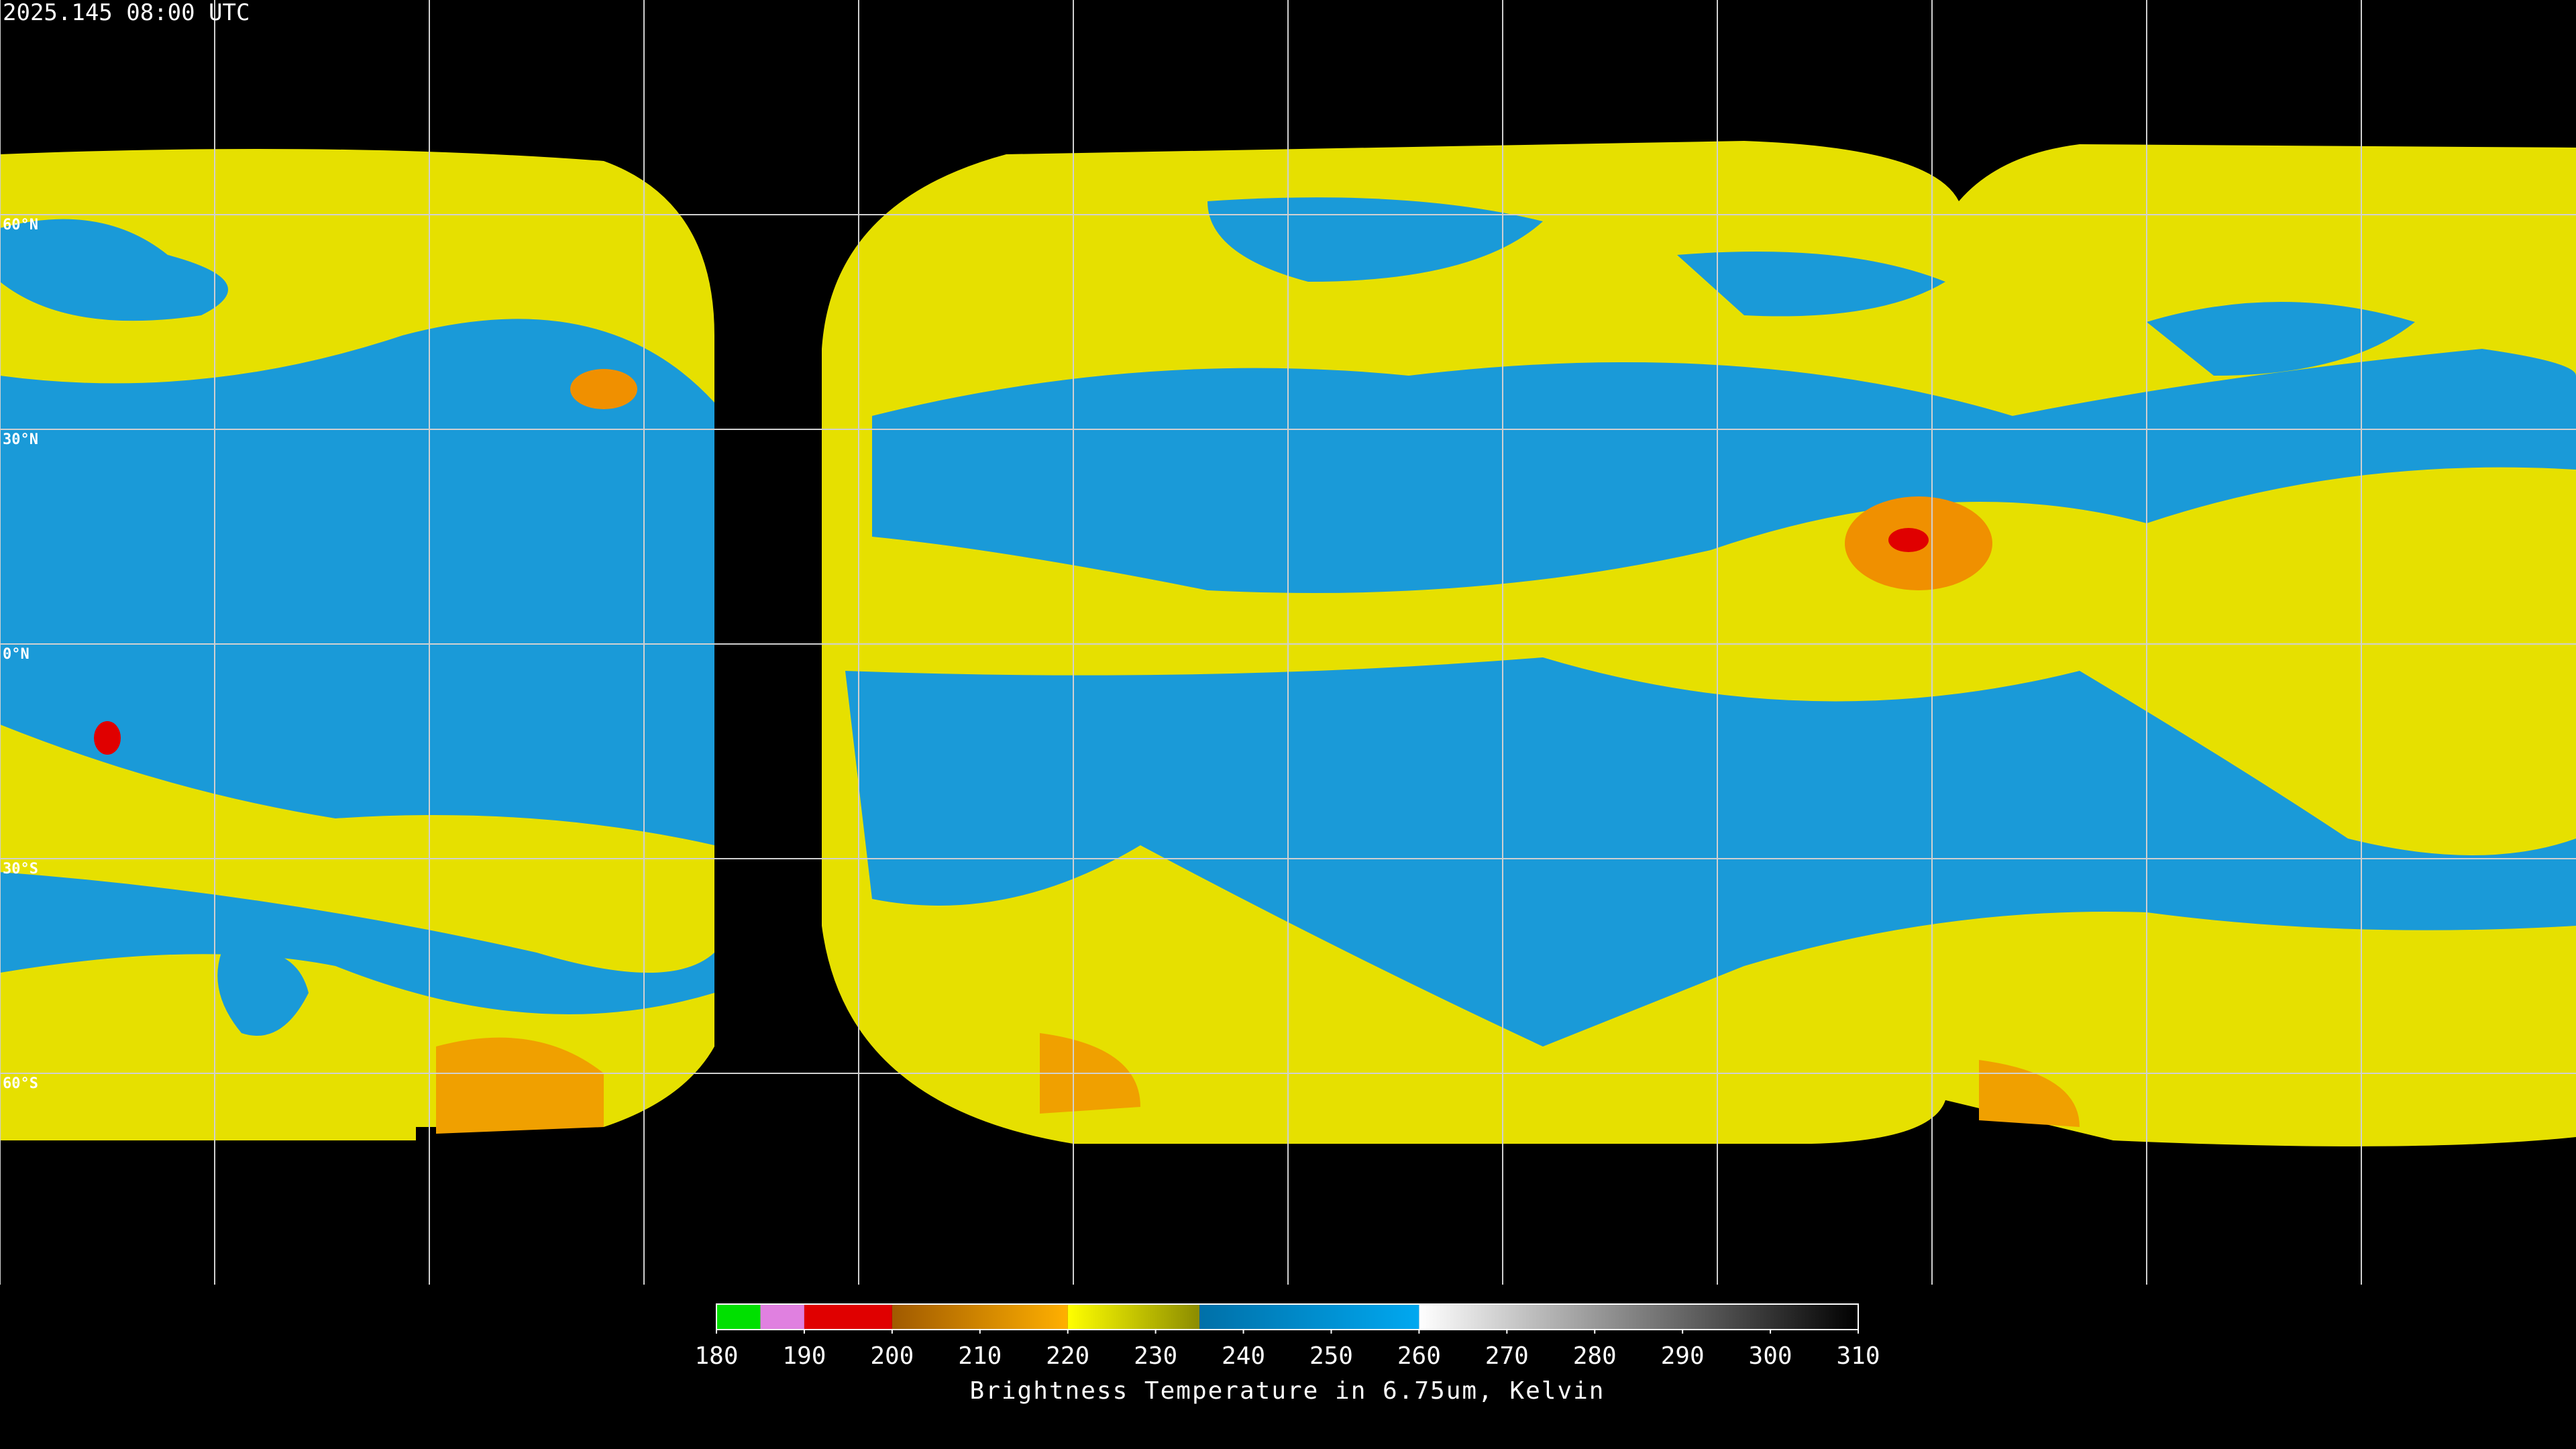 Image resolution: width=2576 pixels, height=1449 pixels. Describe the element at coordinates (1419, 1356) in the screenshot. I see `colorbar-tick-label: 260` at that location.